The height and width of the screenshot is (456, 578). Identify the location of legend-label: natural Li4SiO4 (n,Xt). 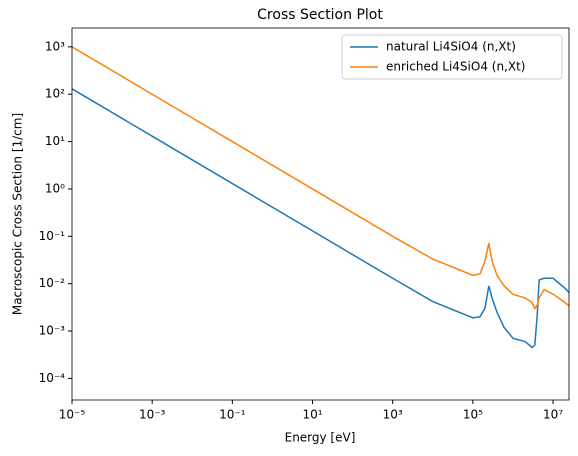
(451, 47).